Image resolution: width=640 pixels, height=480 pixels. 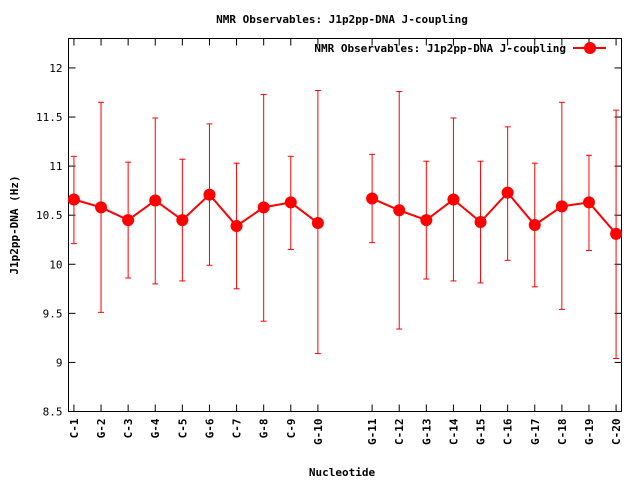 What do you see at coordinates (55, 68) in the screenshot?
I see `y-tick-label: 12` at bounding box center [55, 68].